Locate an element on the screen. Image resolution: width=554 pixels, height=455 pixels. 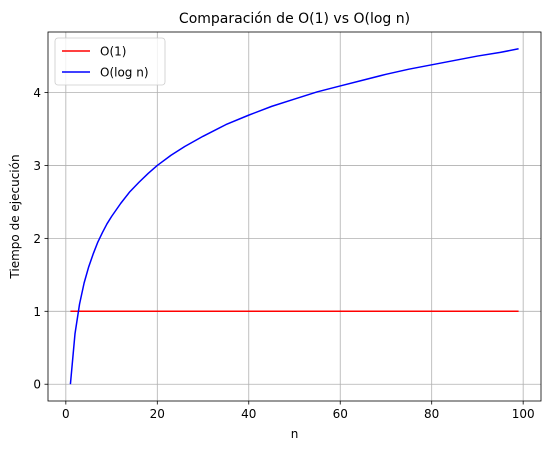
y-axis-title: Tiempo de ejecución is located at coordinates (15, 216).